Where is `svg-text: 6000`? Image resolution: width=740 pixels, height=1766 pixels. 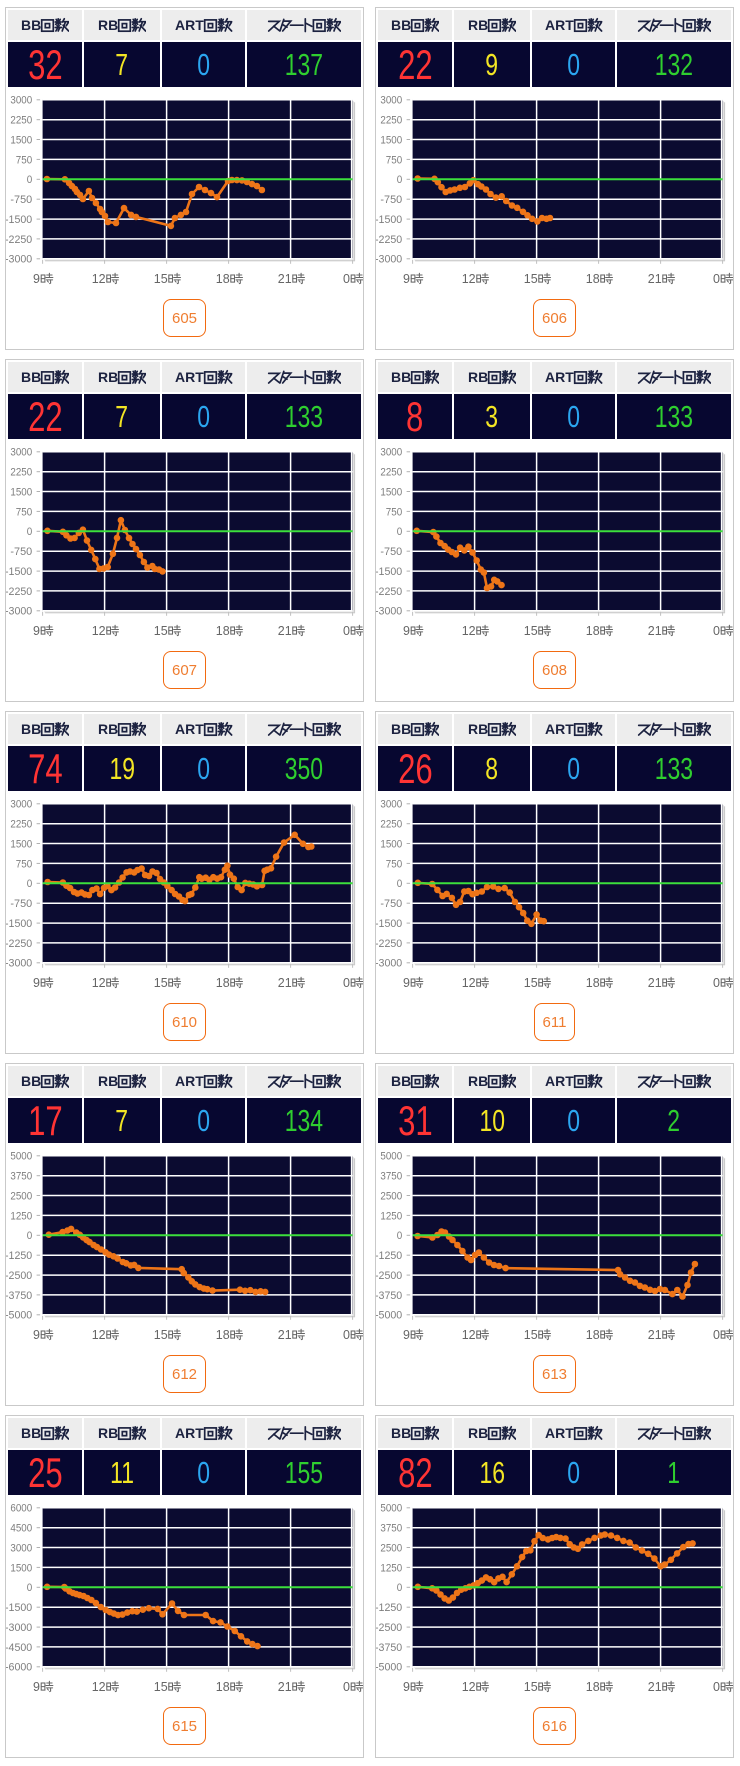 svg-text: 6000 is located at coordinates (21, 1509).